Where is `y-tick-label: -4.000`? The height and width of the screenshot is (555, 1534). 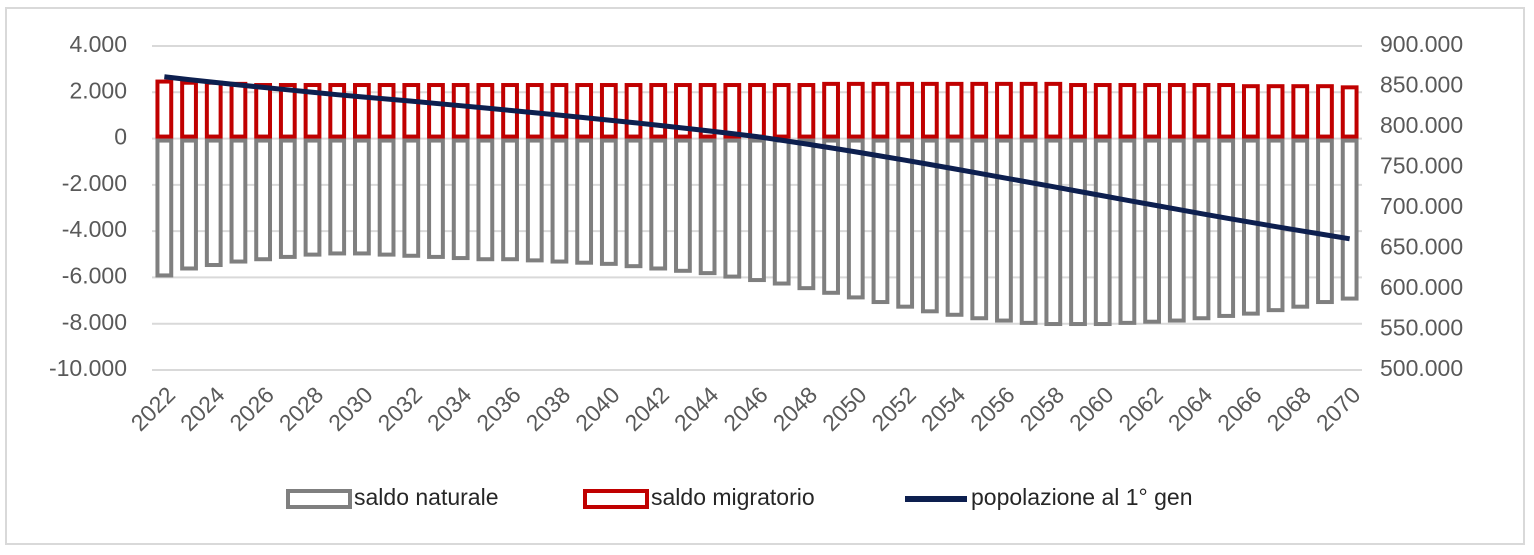
y-tick-label: -4.000 is located at coordinates (94, 229).